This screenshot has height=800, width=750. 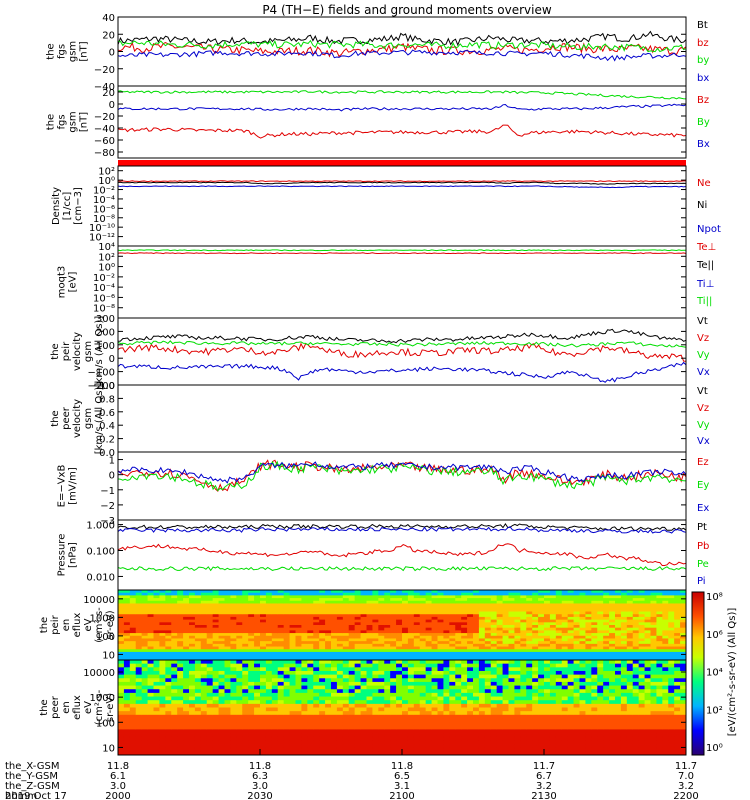 I want to click on x-tick-label: 3.0, so click(x=118, y=786).